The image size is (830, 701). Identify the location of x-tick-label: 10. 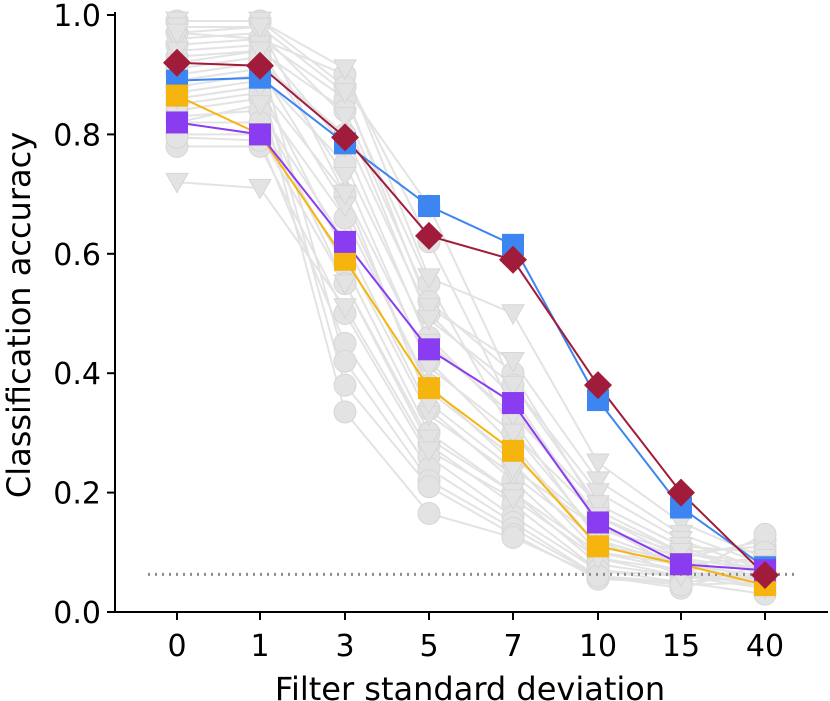
(598, 646).